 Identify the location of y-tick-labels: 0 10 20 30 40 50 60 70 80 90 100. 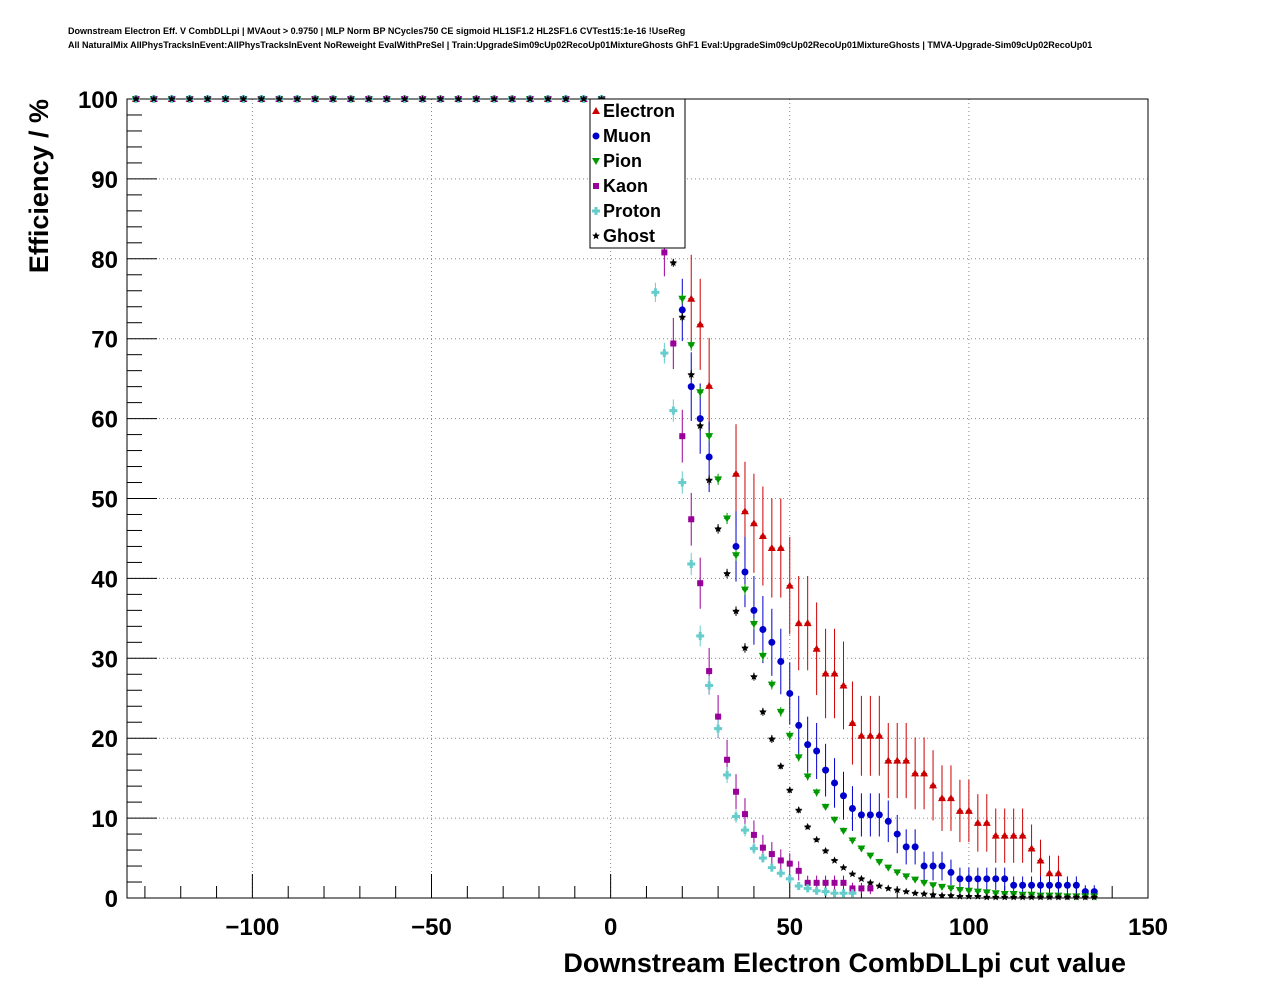
(98, 500).